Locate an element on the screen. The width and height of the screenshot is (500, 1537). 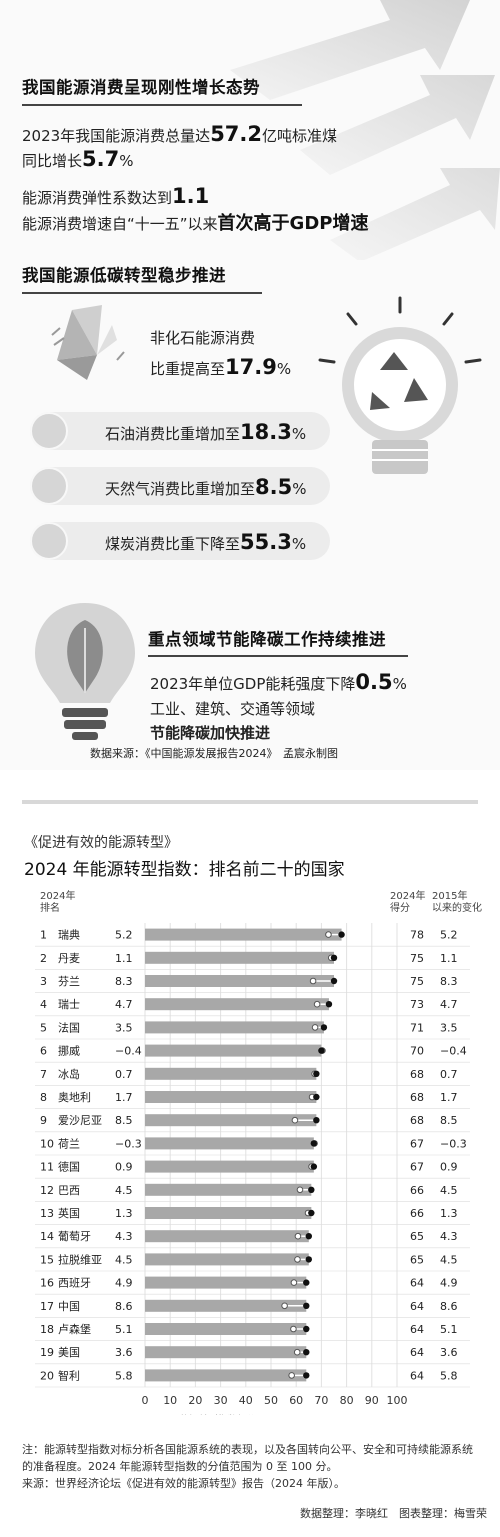
leaf-bulb-icon is located at coordinates (85, 671).